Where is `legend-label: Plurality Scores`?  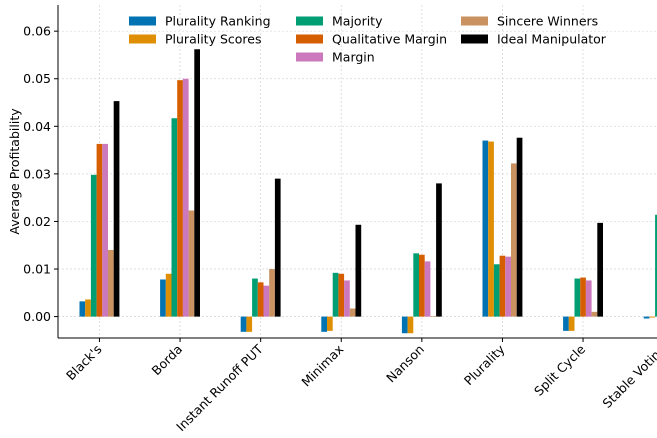
legend-label: Plurality Scores is located at coordinates (213, 39).